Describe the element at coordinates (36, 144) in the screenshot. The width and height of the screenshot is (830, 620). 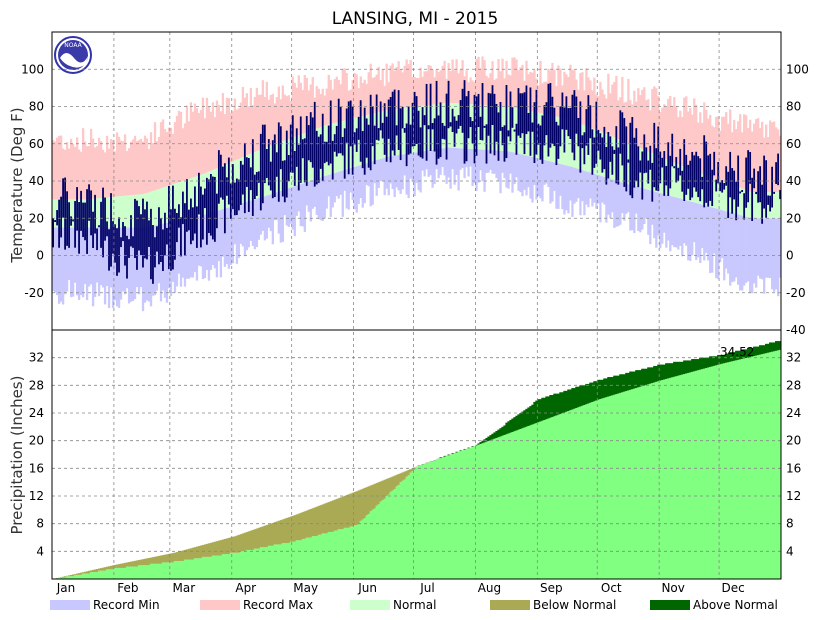
I see `temperature-tick-label-left: 60` at that location.